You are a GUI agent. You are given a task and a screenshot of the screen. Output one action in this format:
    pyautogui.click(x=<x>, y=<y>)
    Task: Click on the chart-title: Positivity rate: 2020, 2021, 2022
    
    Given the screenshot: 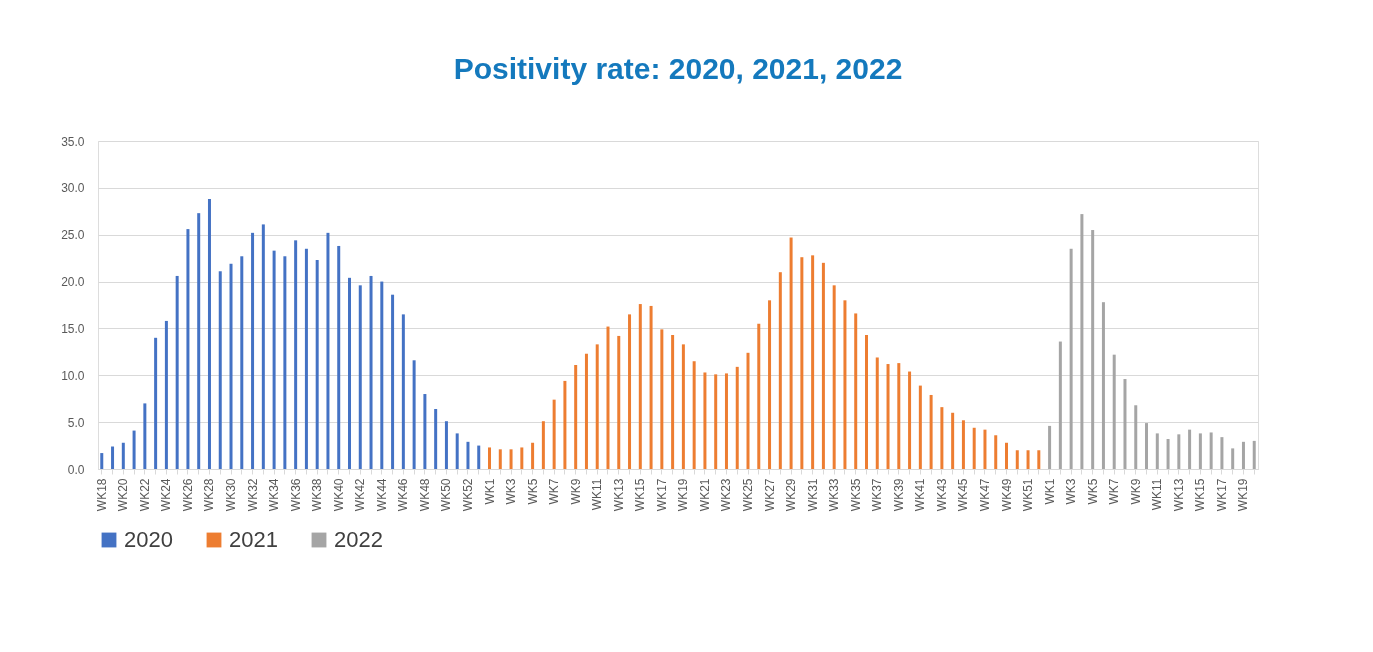 What is the action you would take?
    pyautogui.click(x=678, y=68)
    